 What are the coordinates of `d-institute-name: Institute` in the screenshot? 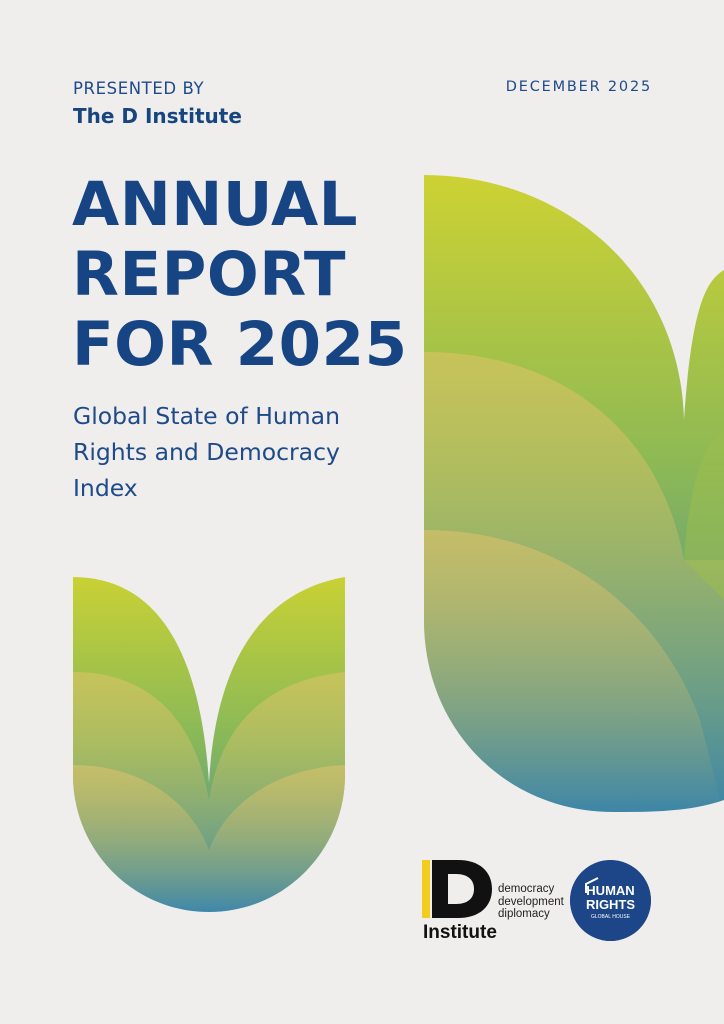 It's located at (460, 932).